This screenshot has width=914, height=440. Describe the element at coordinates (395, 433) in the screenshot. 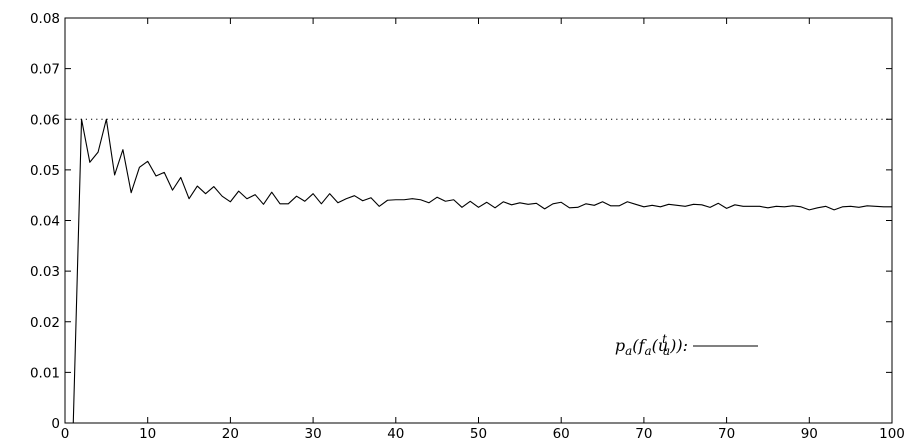

I see `x-tick-label: 40` at that location.